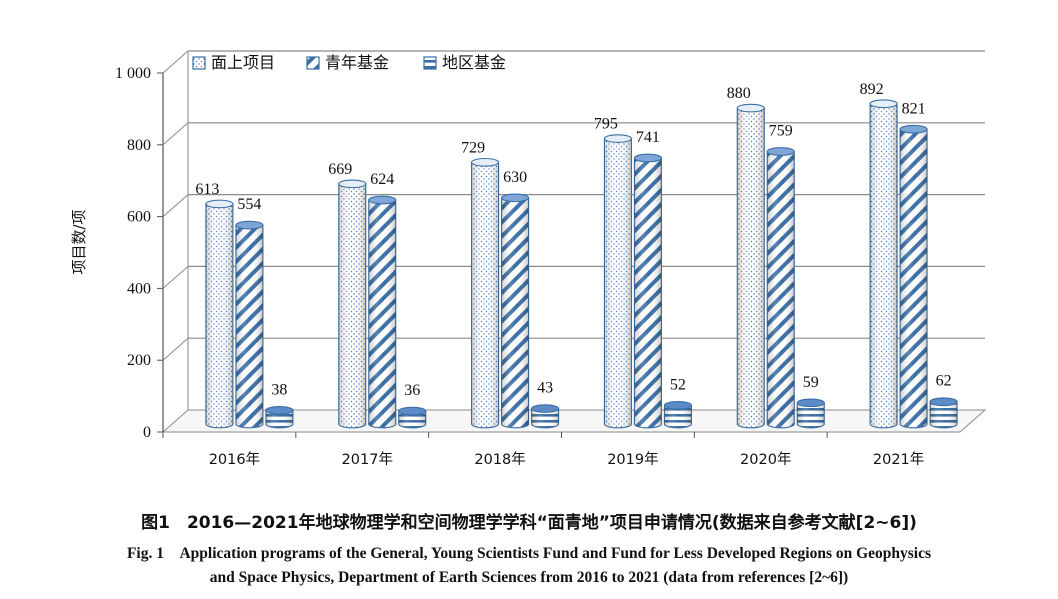  What do you see at coordinates (139, 360) in the screenshot?
I see `tick-label-200: 200` at bounding box center [139, 360].